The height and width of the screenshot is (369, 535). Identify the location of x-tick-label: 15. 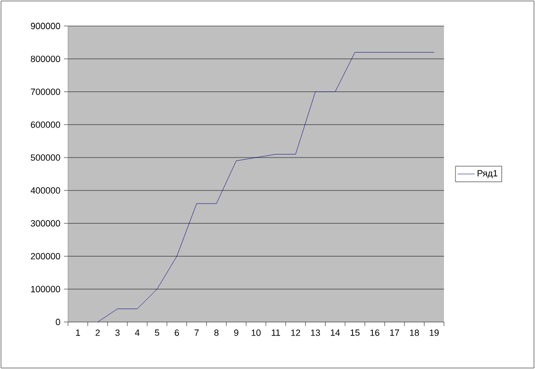
(355, 333).